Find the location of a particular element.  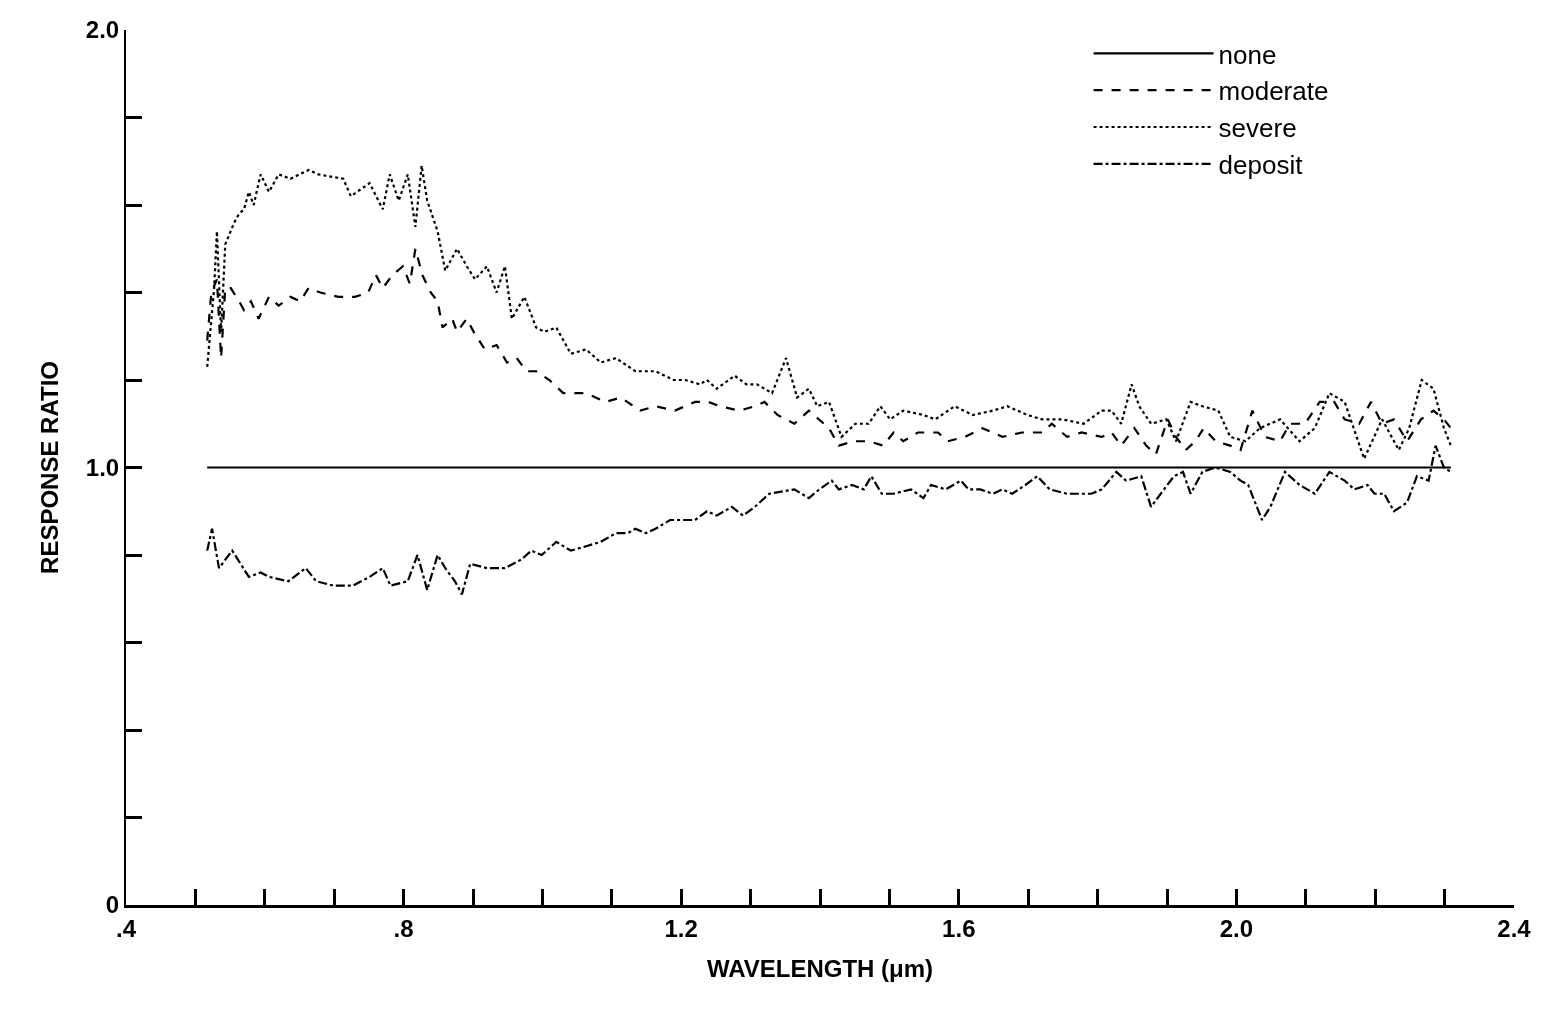

x-axis-title: WAVELENGTH (μm) is located at coordinates (820, 969).